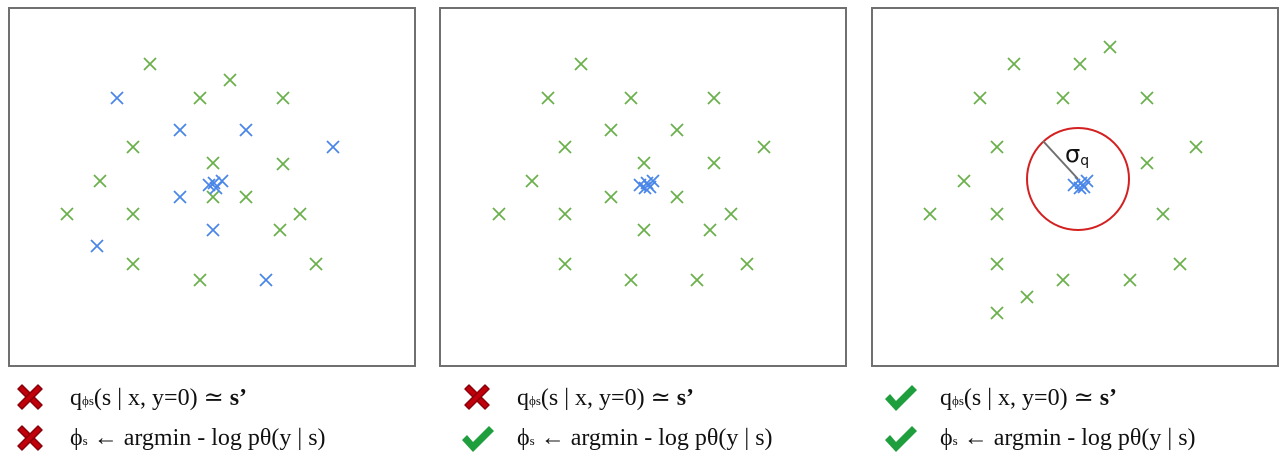 Image resolution: width=1280 pixels, height=460 pixels. What do you see at coordinates (477, 397) in the screenshot?
I see `cross-mark-icon` at bounding box center [477, 397].